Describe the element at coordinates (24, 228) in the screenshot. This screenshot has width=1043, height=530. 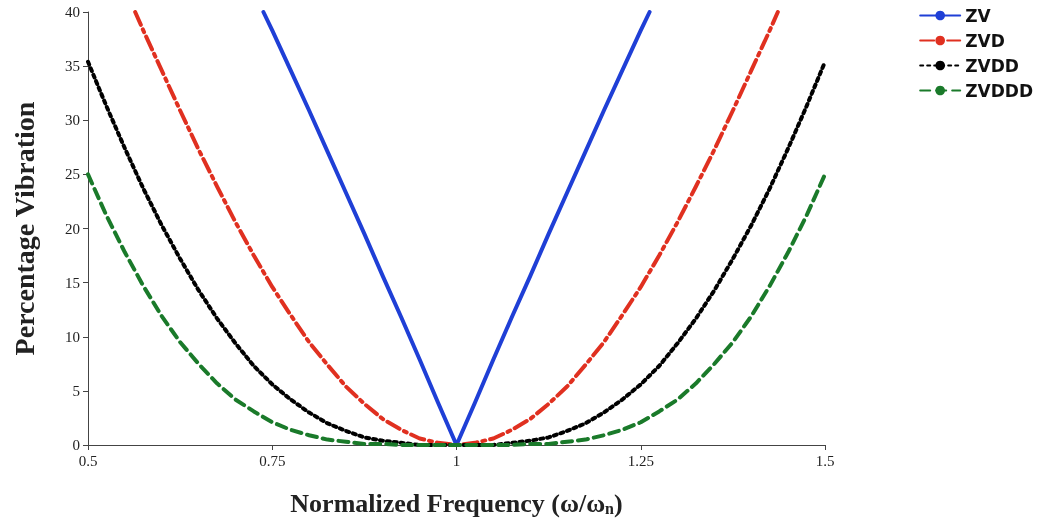
I see `y-axis-title: Percentage Vibration` at that location.